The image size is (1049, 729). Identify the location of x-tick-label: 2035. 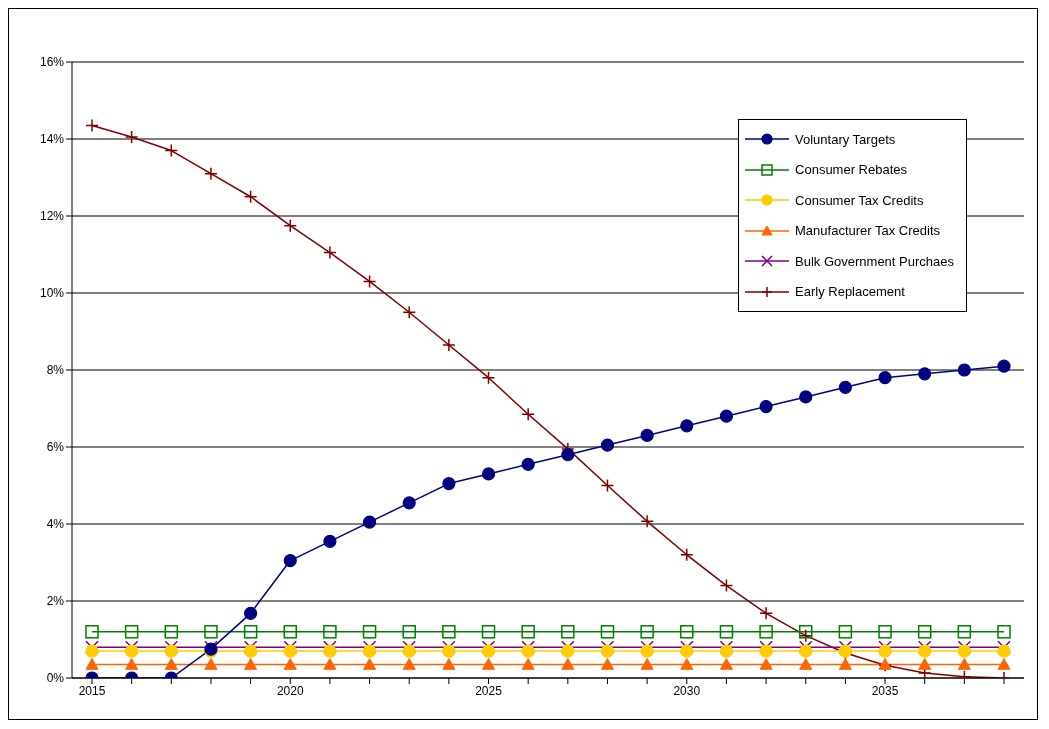
(885, 690).